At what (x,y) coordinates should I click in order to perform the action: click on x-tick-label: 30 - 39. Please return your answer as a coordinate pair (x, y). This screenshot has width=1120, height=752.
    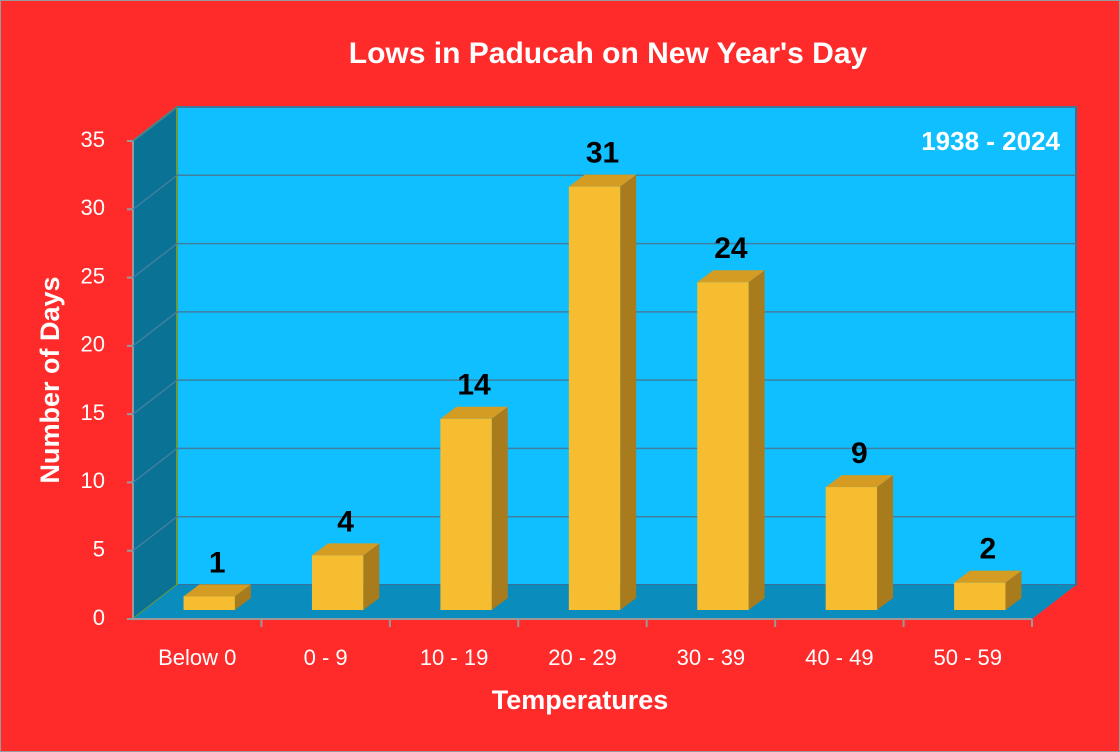
    Looking at the image, I should click on (711, 657).